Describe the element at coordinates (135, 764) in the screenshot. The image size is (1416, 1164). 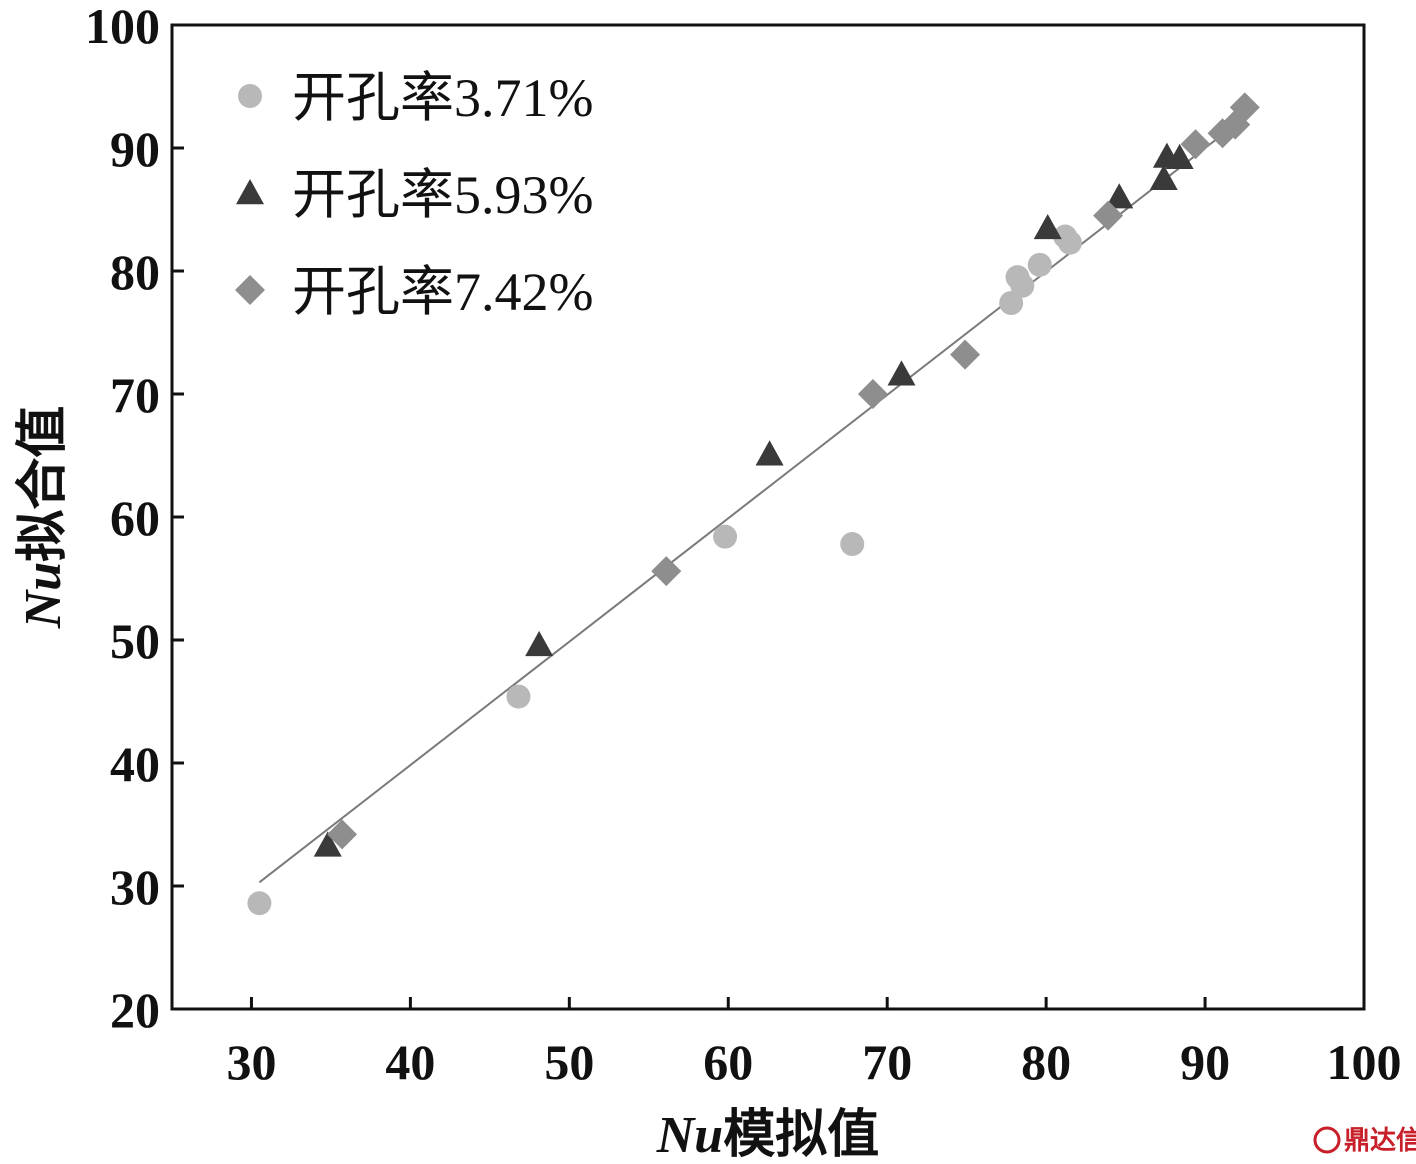
I see `y-tick-label: 40` at that location.